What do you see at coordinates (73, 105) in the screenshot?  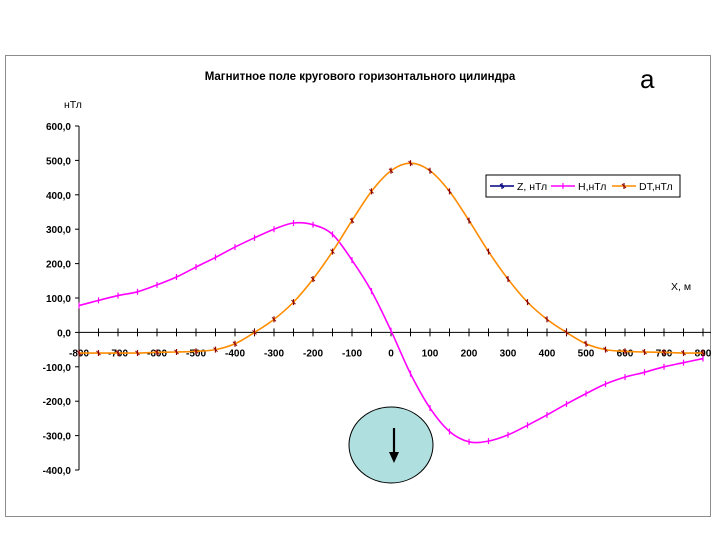 I see `y-axis-label: нТл` at bounding box center [73, 105].